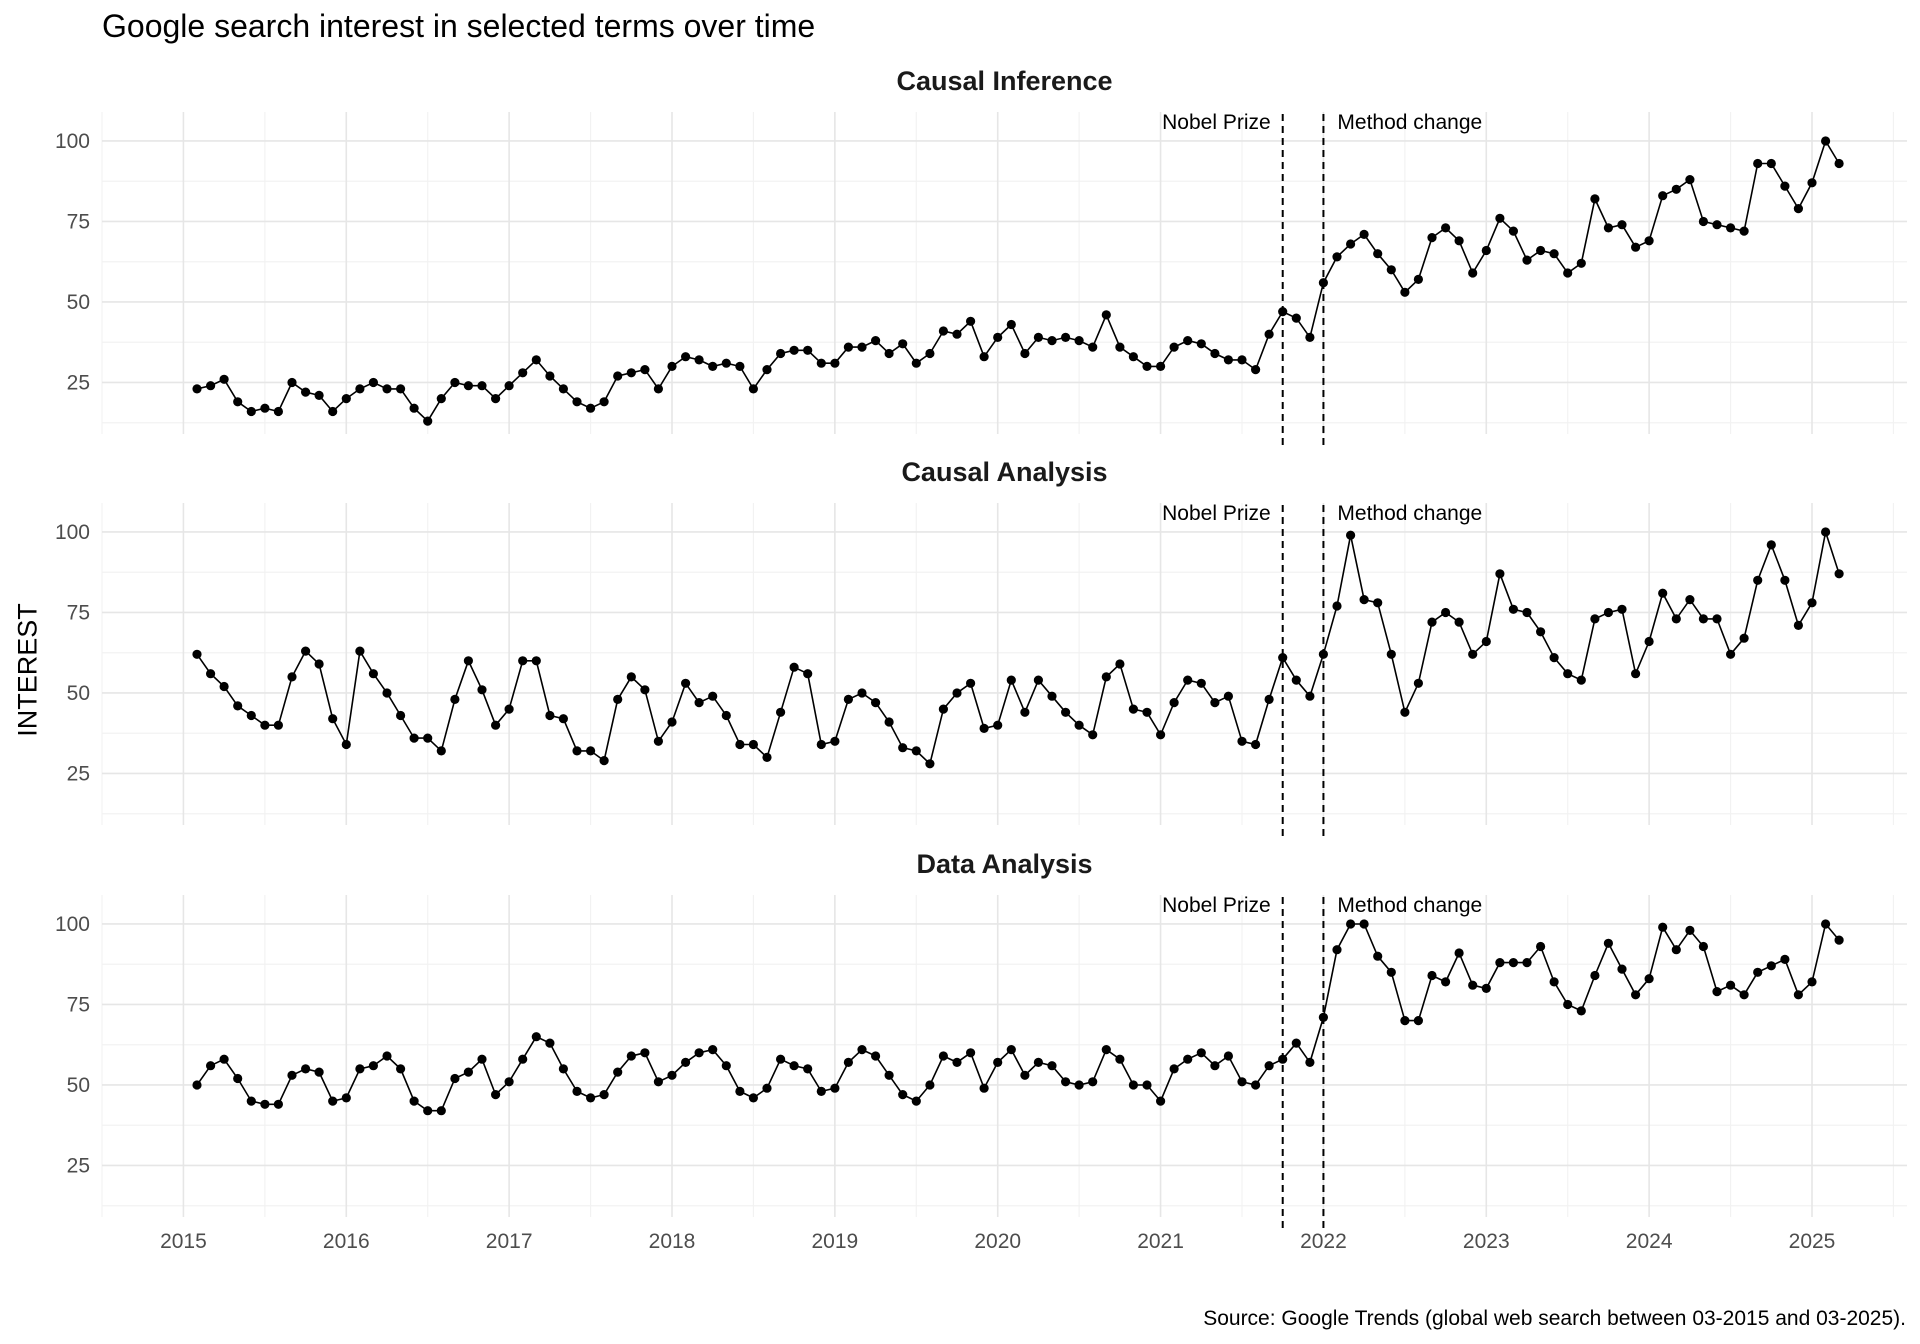  I want to click on x-tick-label: 2020, so click(997, 1241).